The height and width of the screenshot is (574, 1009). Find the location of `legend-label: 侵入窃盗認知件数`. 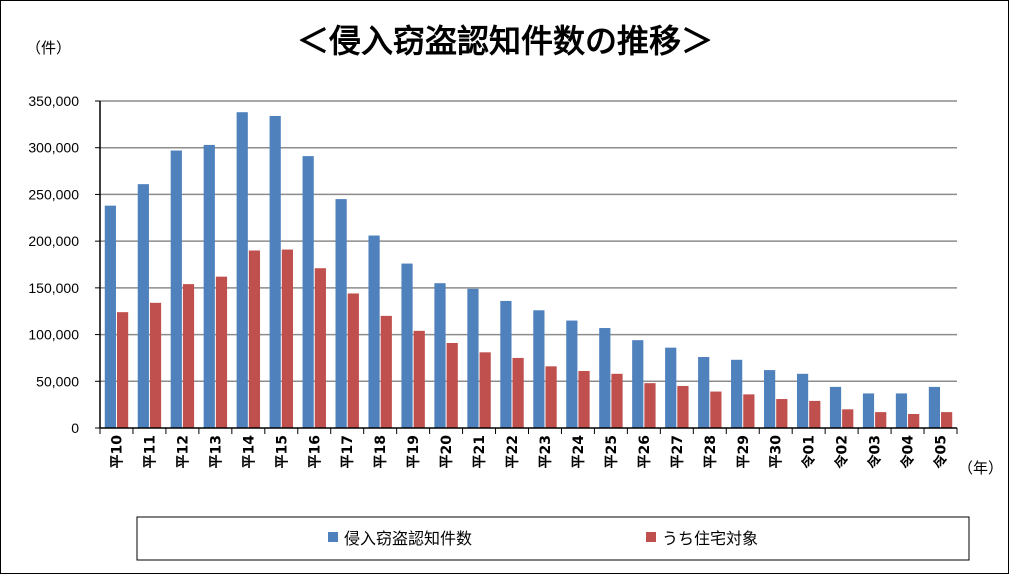

legend-label: 侵入窃盗認知件数 is located at coordinates (408, 538).